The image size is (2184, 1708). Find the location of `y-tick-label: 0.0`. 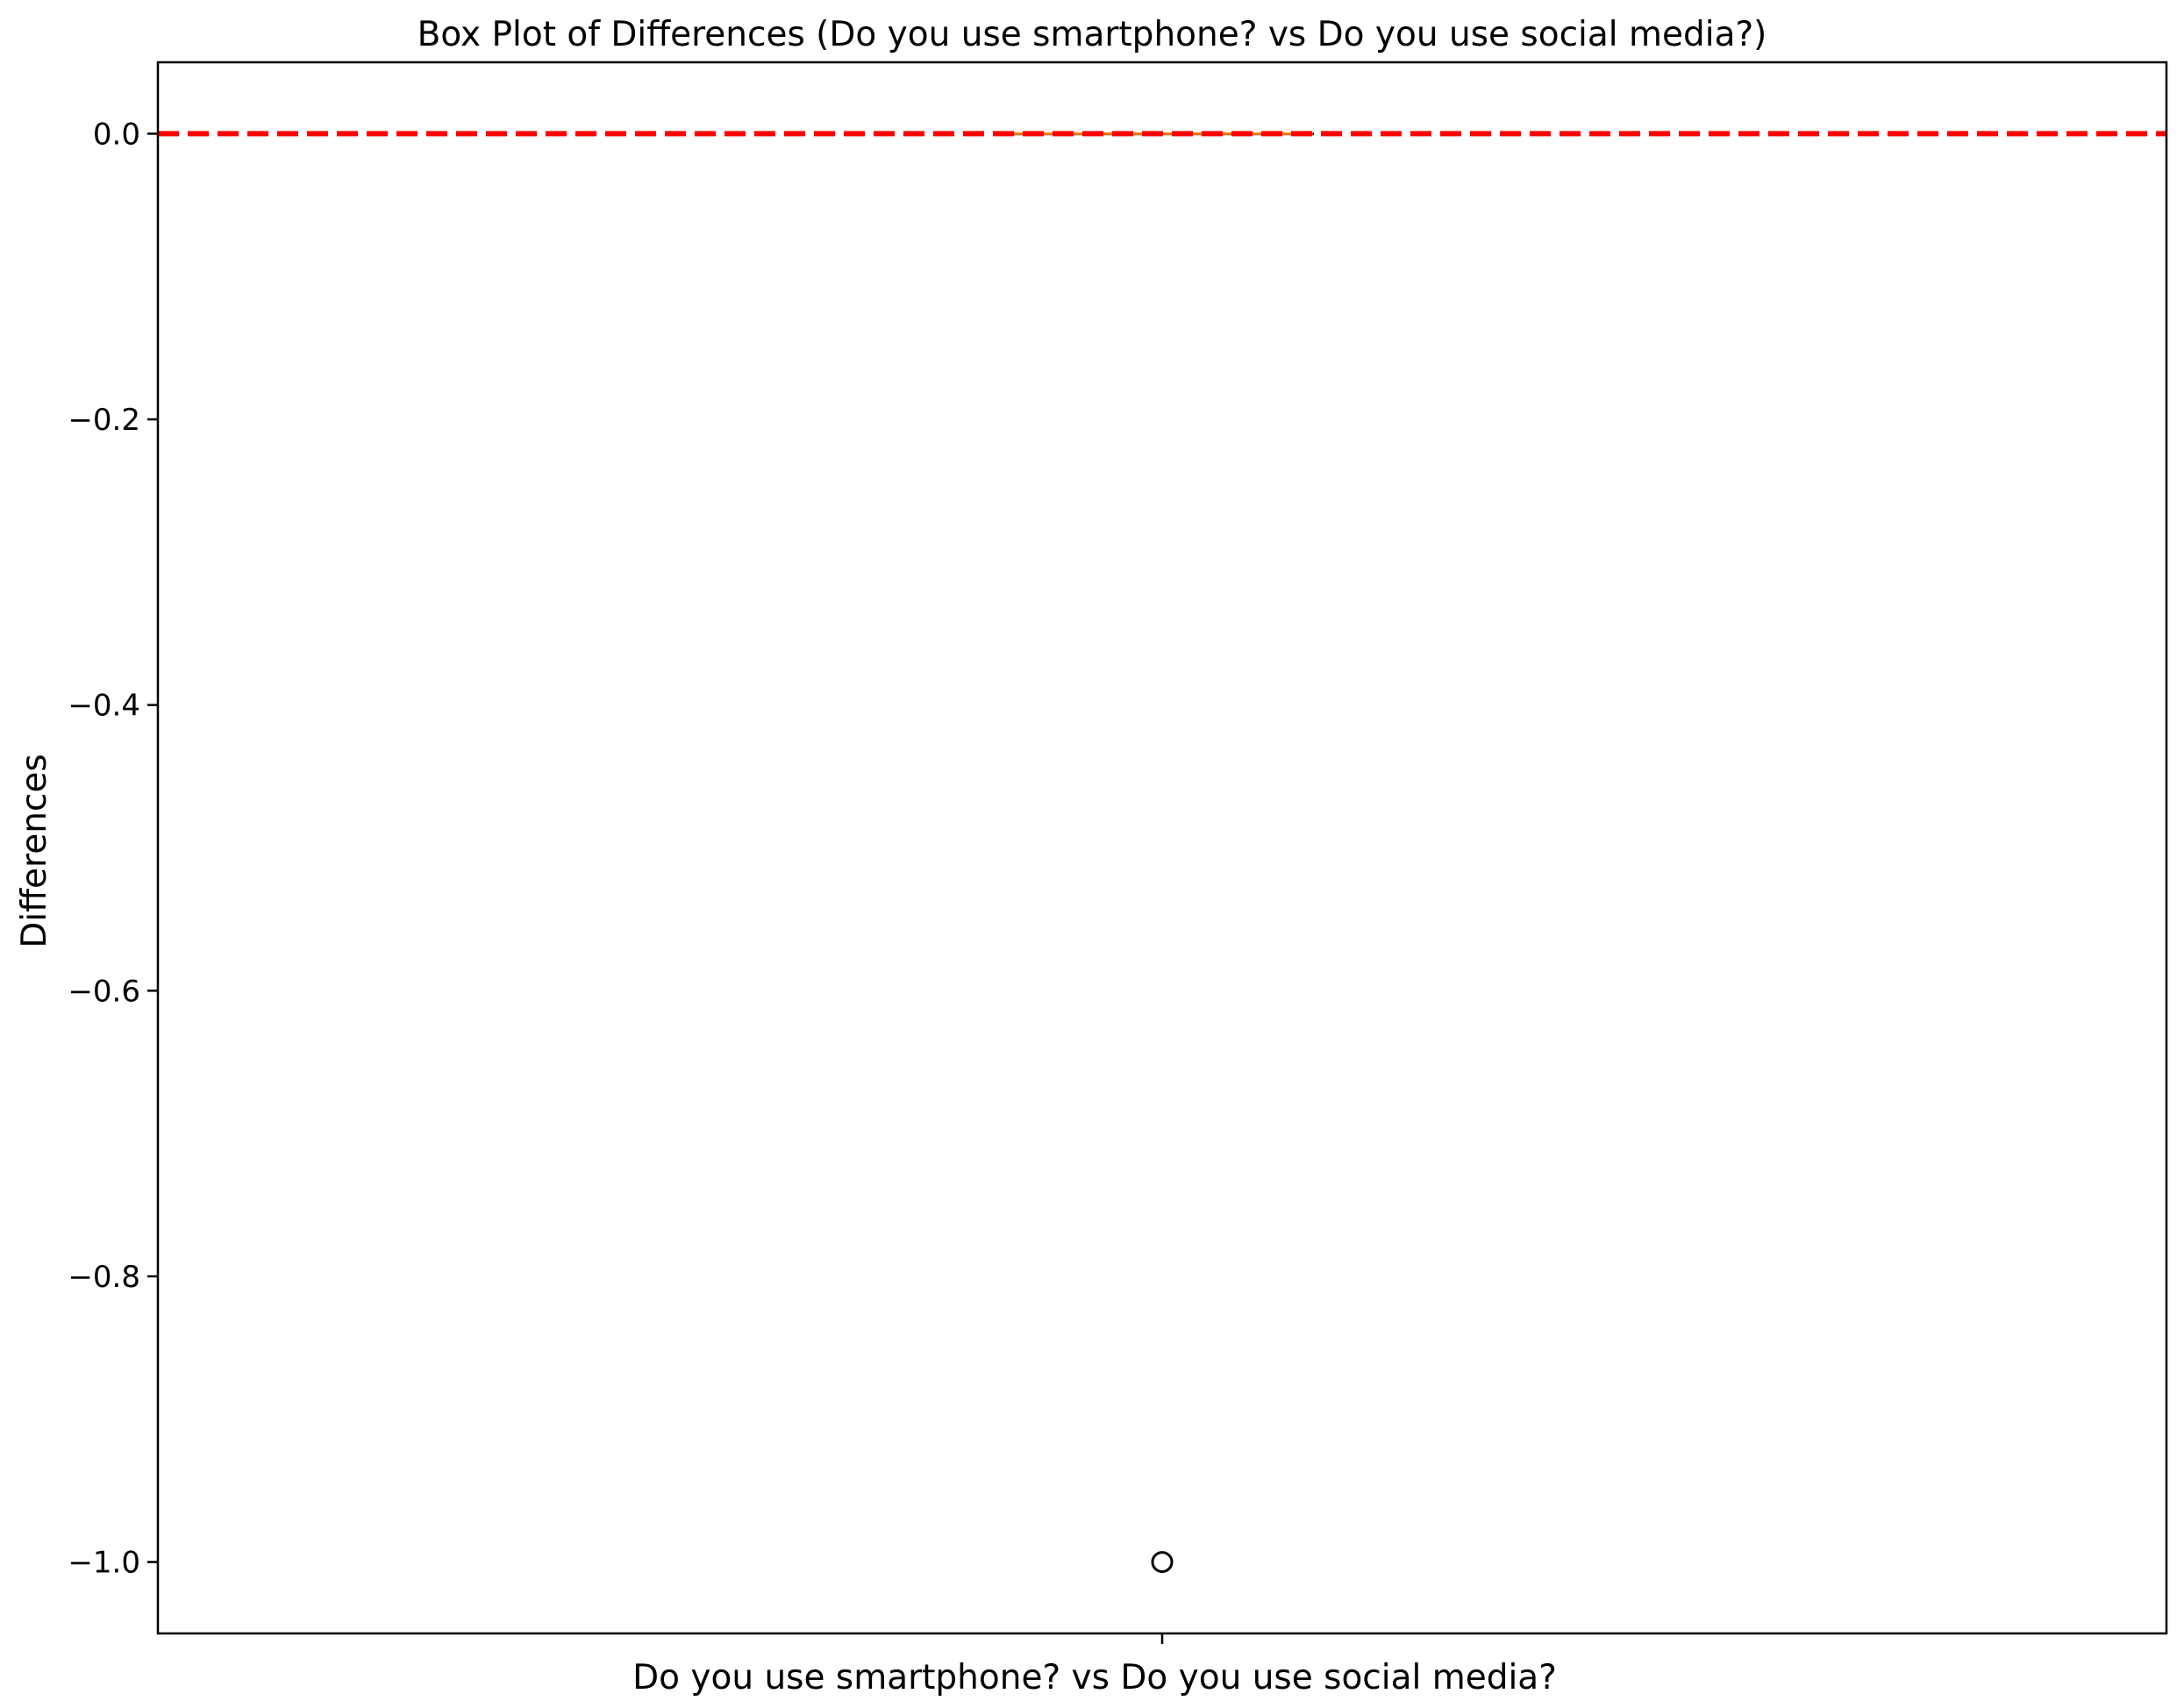

y-tick-label: 0.0 is located at coordinates (116, 134).